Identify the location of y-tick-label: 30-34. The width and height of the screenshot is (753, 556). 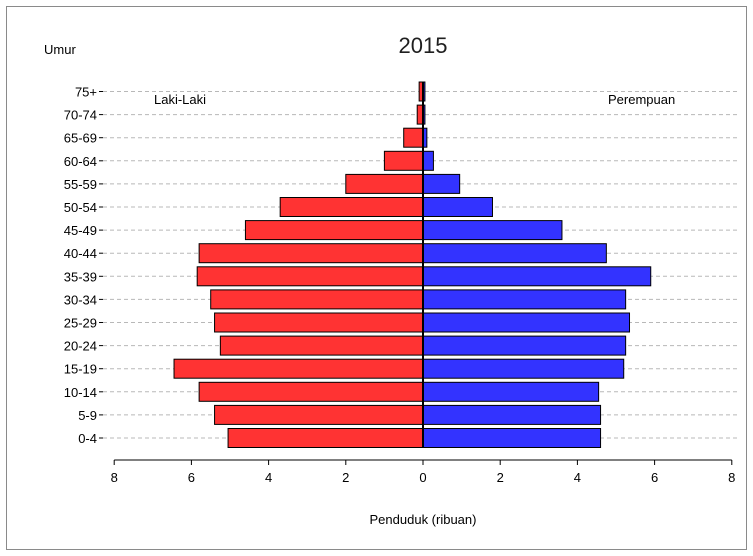
(80, 299).